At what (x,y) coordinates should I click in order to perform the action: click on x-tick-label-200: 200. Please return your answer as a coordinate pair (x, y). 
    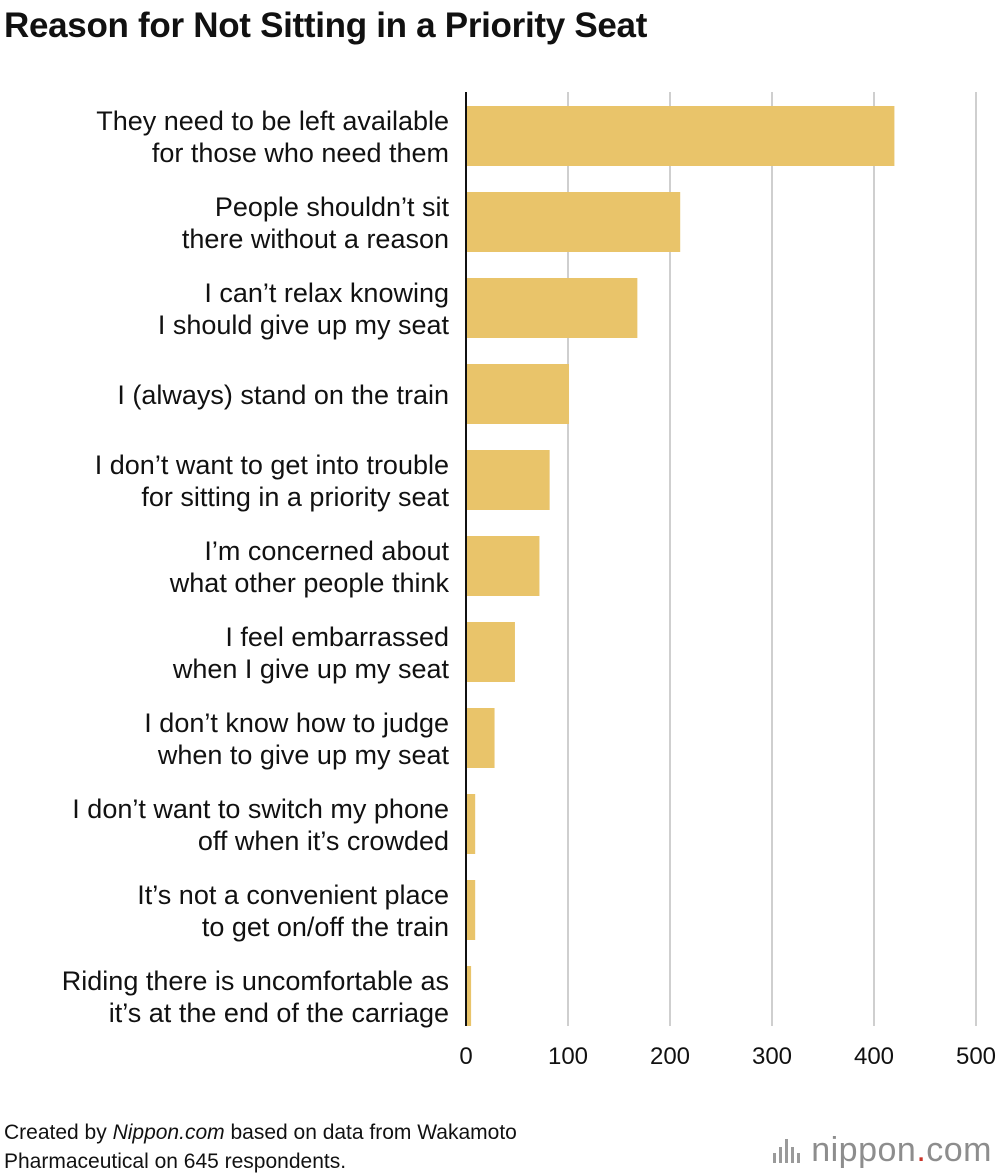
    Looking at the image, I should click on (670, 1056).